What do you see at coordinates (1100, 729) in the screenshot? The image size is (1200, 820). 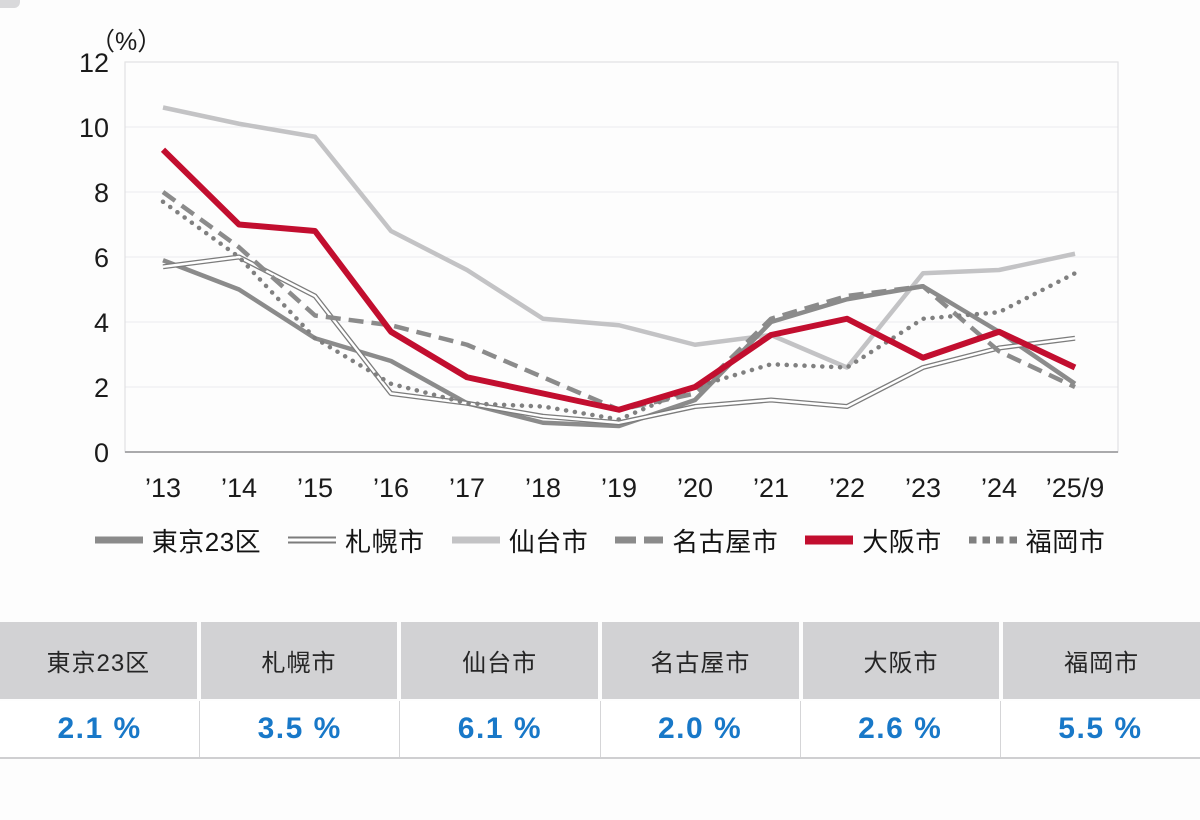 I see `table-value-cell-5: 5.5 %` at bounding box center [1100, 729].